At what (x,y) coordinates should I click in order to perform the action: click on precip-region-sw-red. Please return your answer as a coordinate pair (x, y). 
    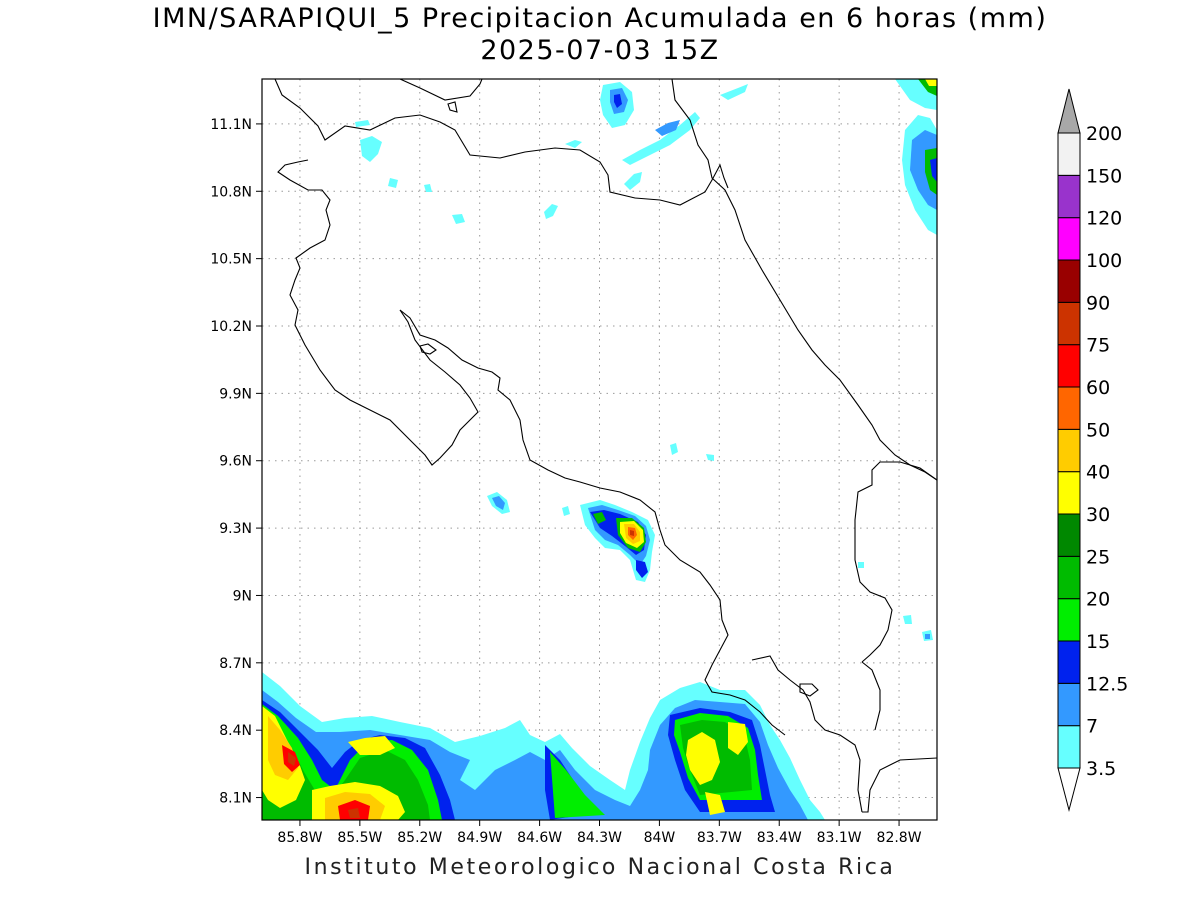
    Looking at the image, I should click on (326, 782).